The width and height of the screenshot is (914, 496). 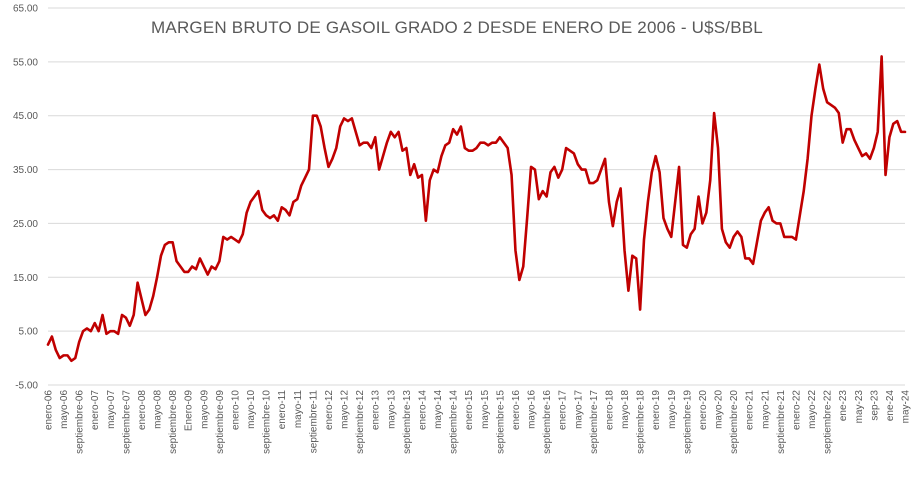 What do you see at coordinates (267, 422) in the screenshot?
I see `x-tick-label: septiembre-10` at bounding box center [267, 422].